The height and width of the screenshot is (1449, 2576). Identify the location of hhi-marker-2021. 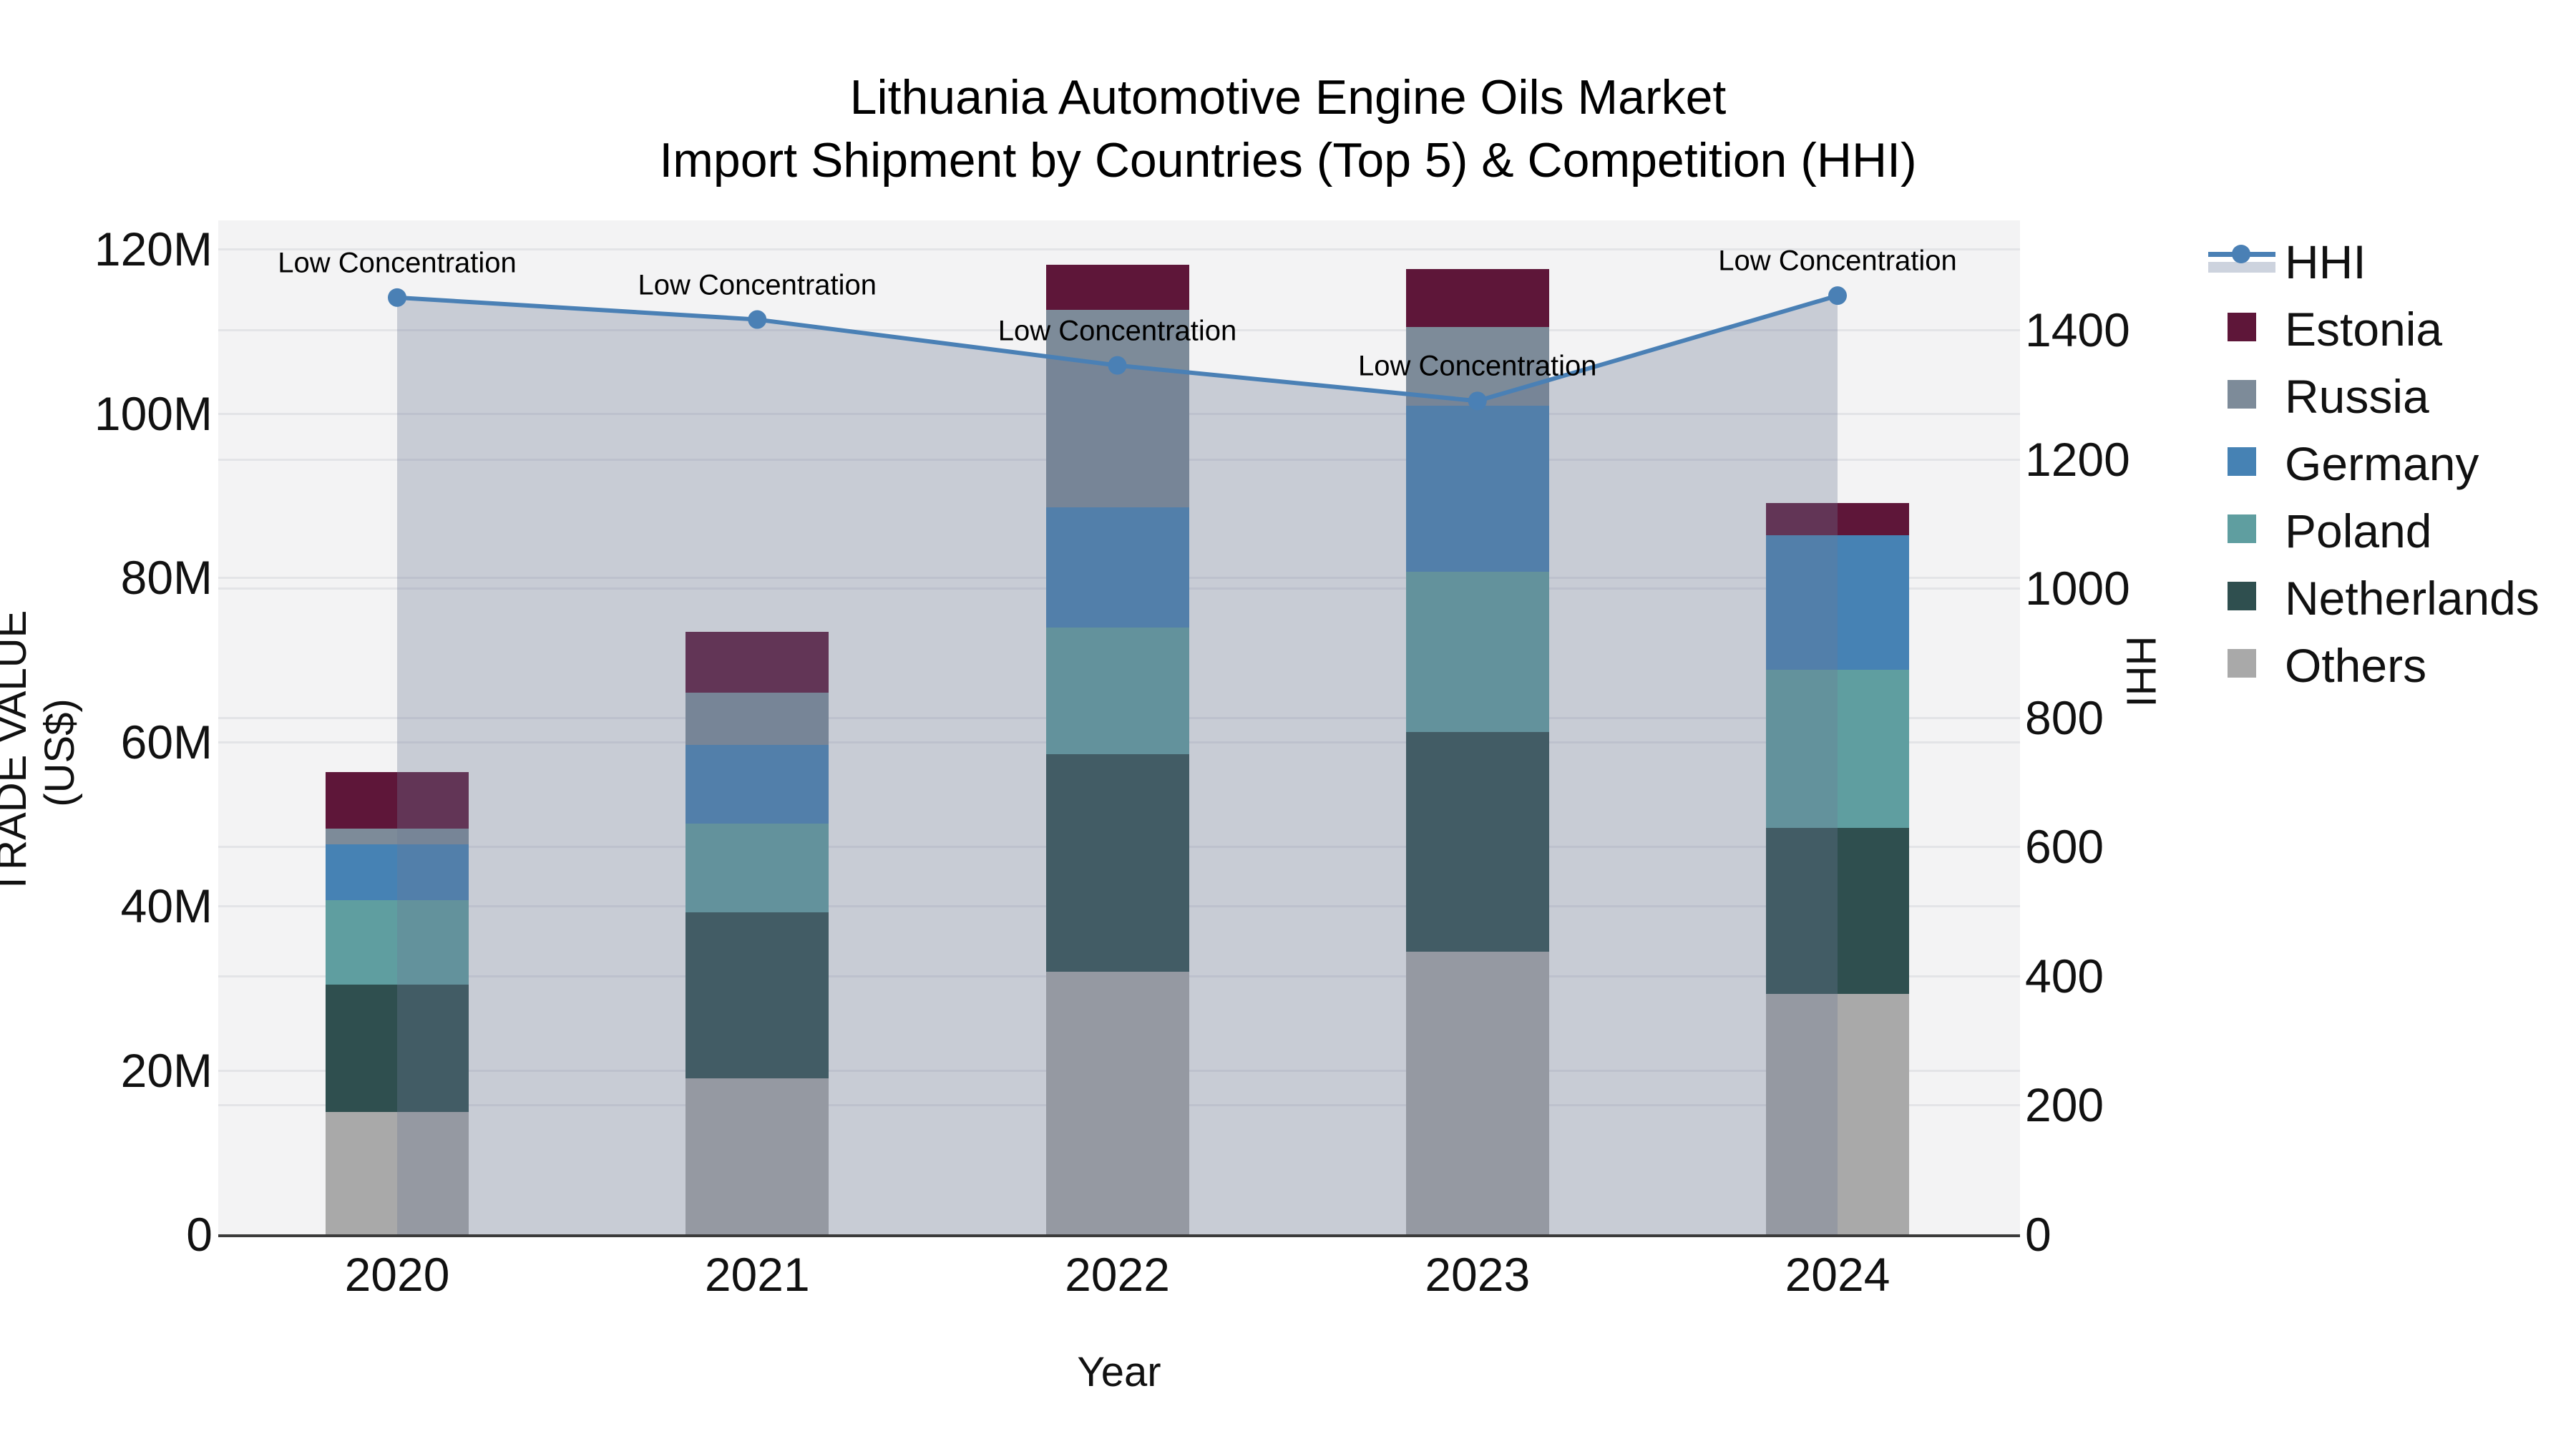
(757, 319).